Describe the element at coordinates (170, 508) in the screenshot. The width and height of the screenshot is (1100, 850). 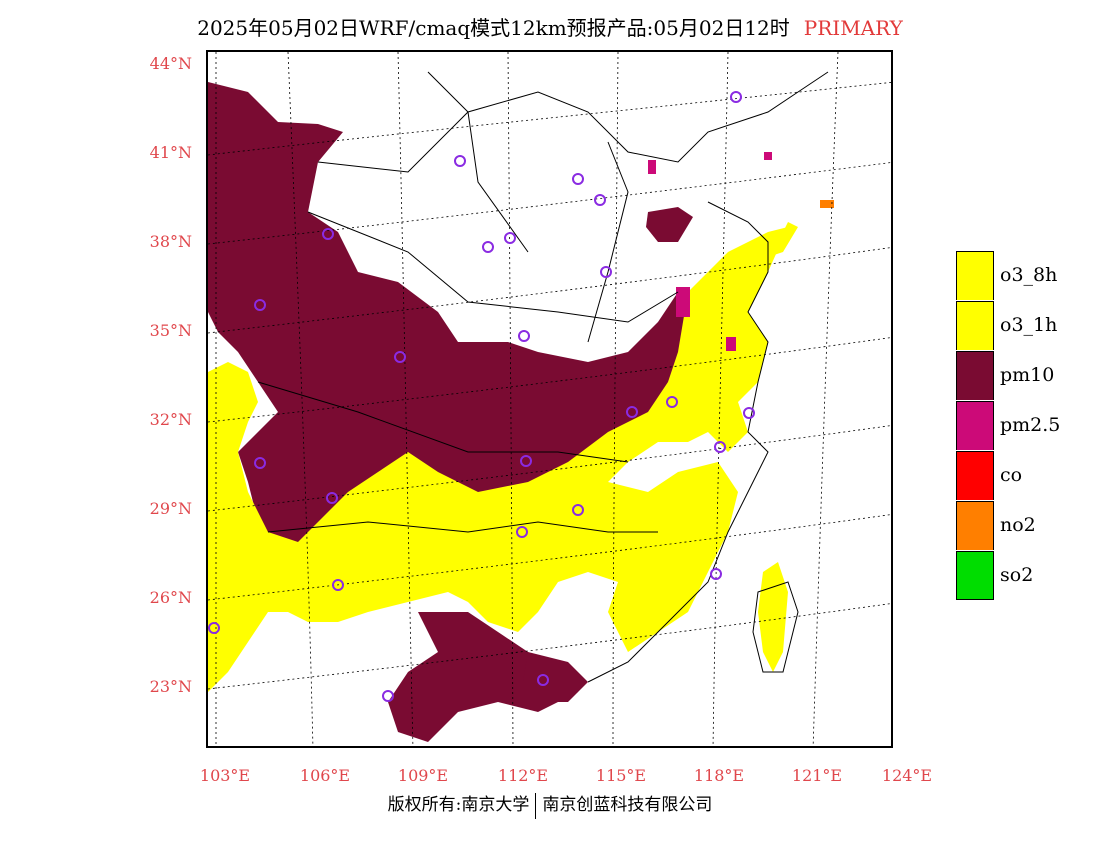
I see `lat-label-29: 29°N` at that location.